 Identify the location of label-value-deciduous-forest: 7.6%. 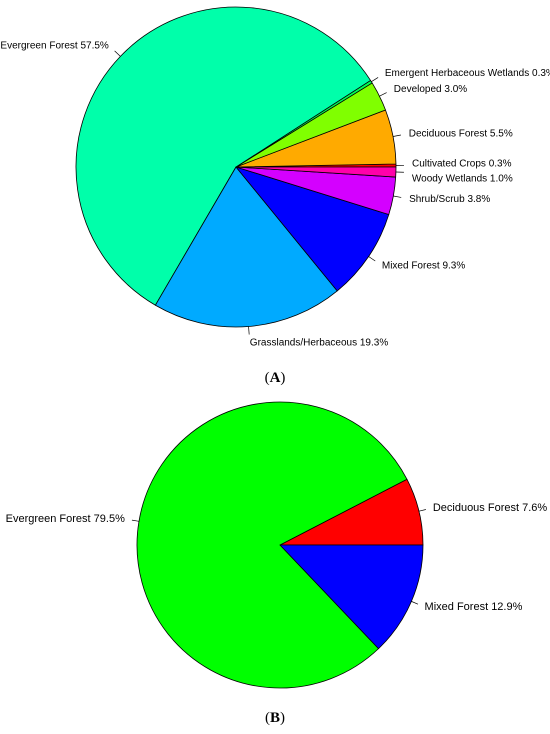
(534, 508).